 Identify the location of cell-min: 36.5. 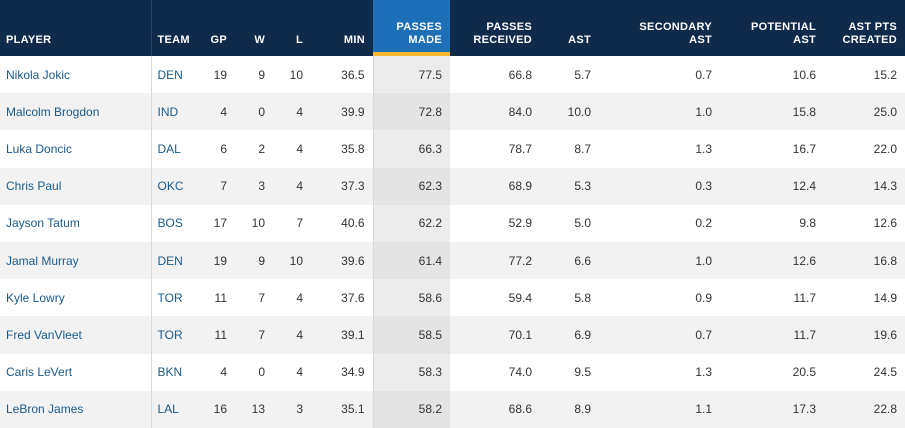
(353, 74).